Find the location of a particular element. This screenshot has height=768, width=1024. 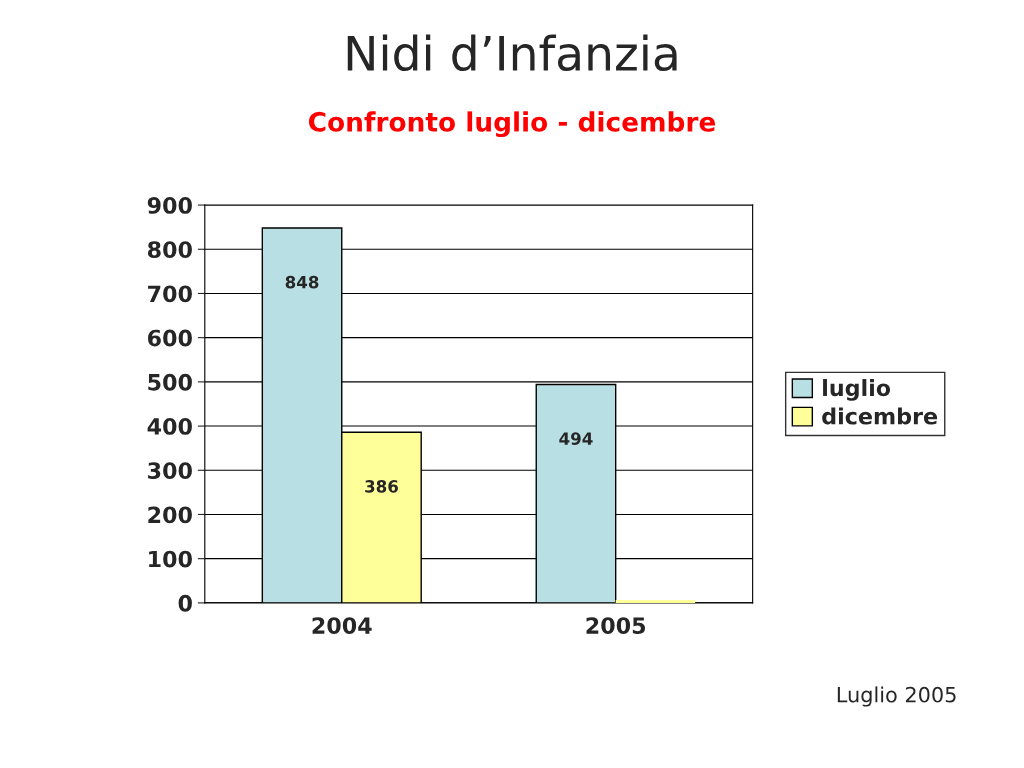

y-tick-label: 700 is located at coordinates (170, 294).